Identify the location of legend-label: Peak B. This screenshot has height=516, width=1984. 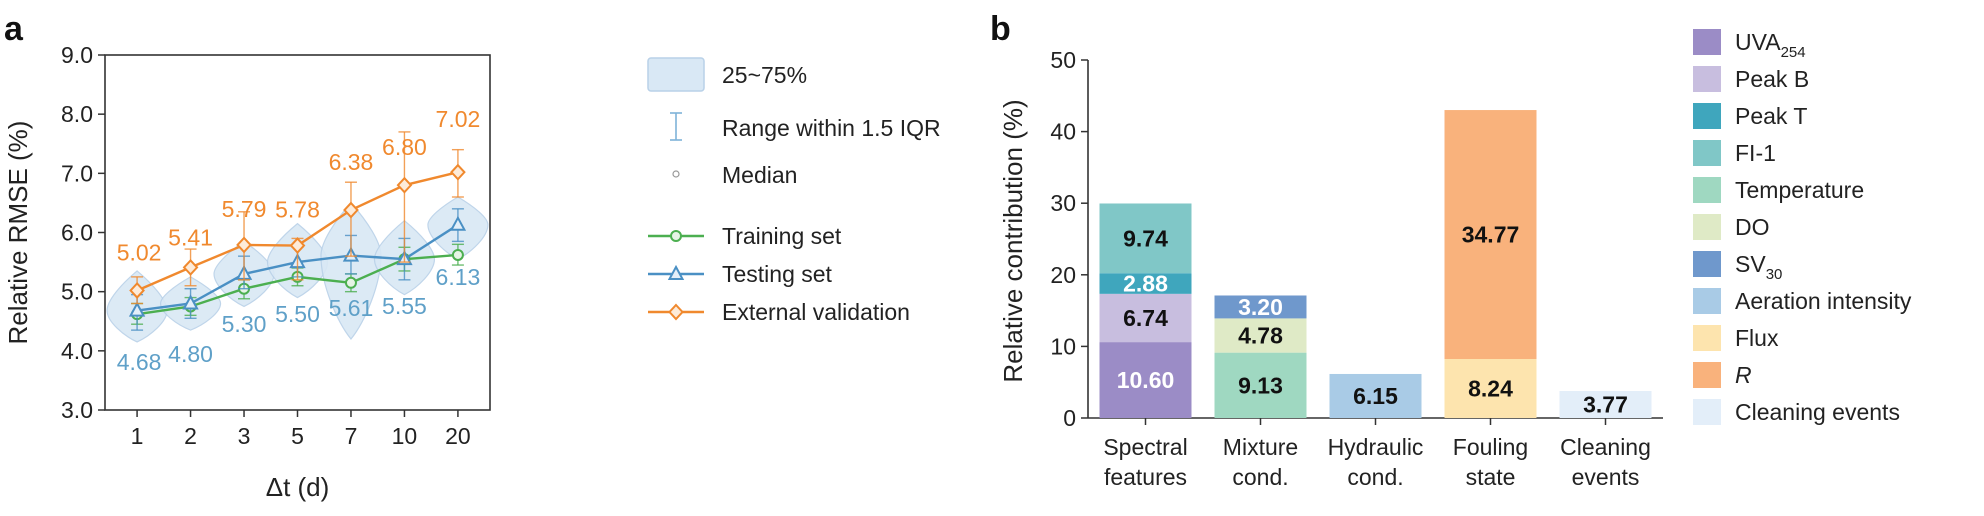
(1772, 79).